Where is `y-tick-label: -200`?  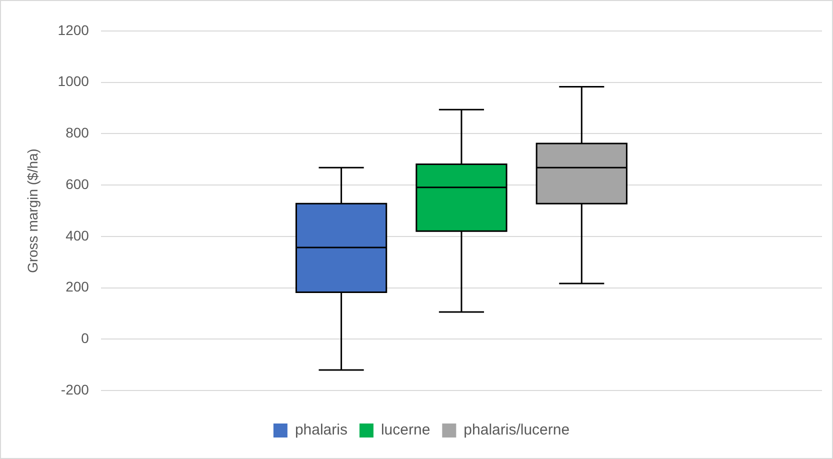
y-tick-label: -200 is located at coordinates (75, 389).